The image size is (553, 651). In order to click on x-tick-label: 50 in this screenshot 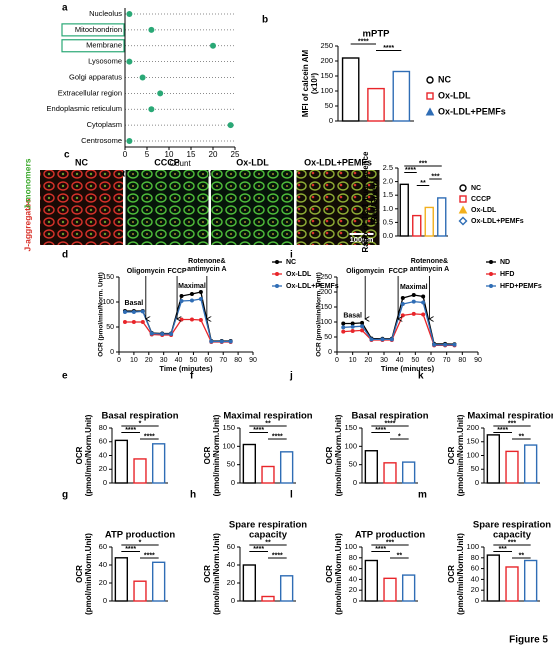, I will do `click(194, 360)`.